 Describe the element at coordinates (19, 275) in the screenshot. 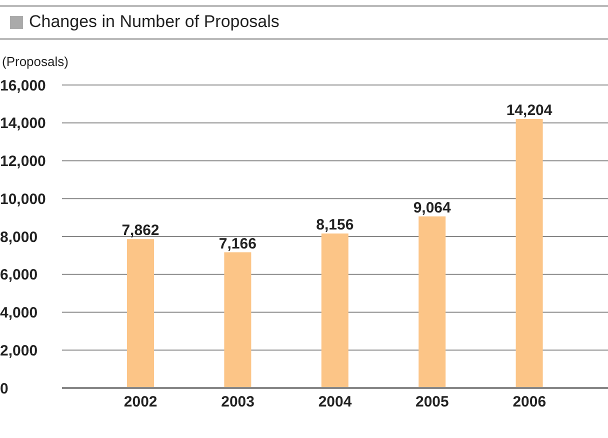

I see `y-tick-label: 6,000` at that location.